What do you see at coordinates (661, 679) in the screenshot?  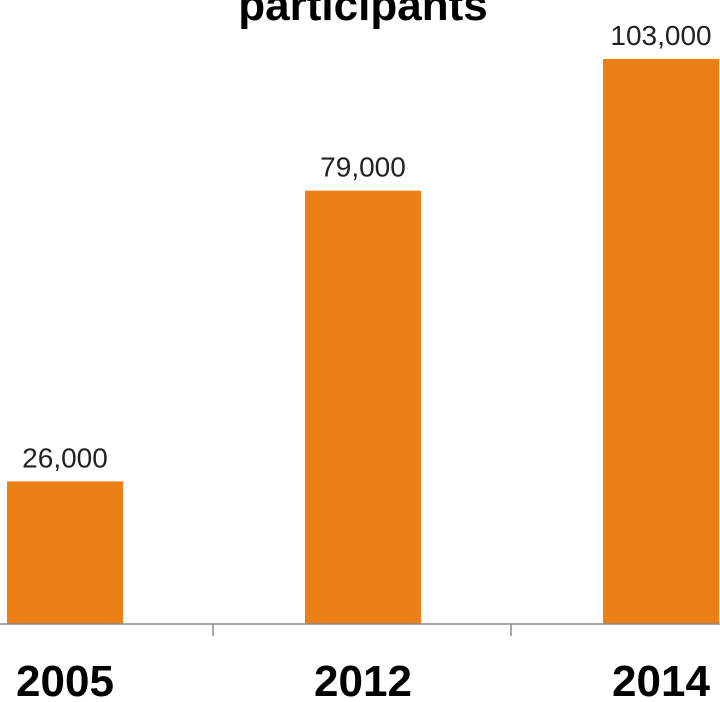 I see `category-label-2014: 2014` at bounding box center [661, 679].